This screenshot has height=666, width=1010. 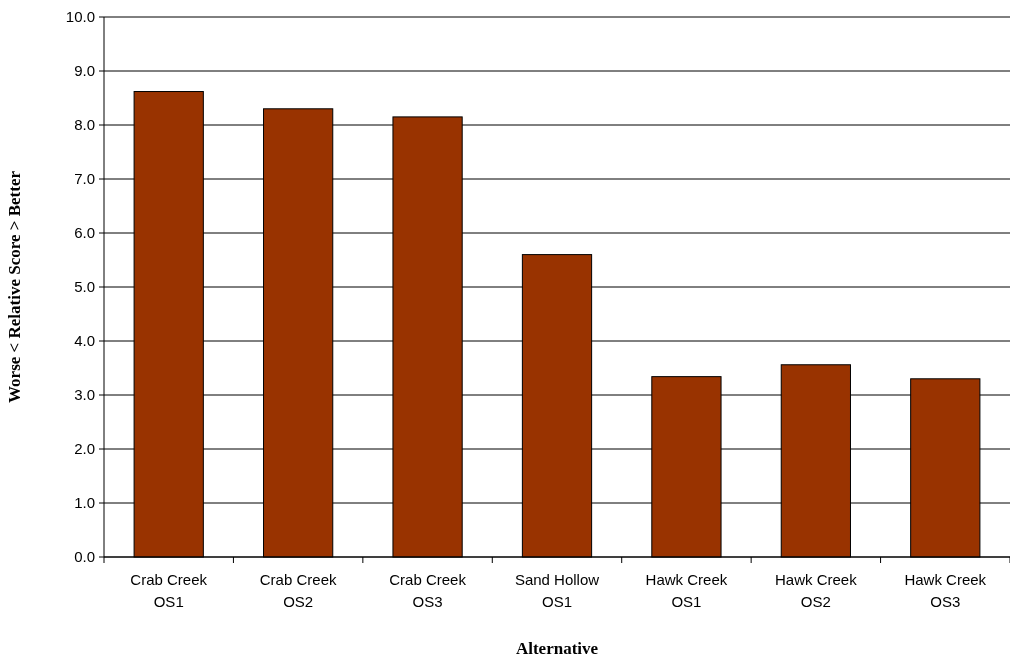 What do you see at coordinates (84, 125) in the screenshot?
I see `y-tick-label: 8.0` at bounding box center [84, 125].